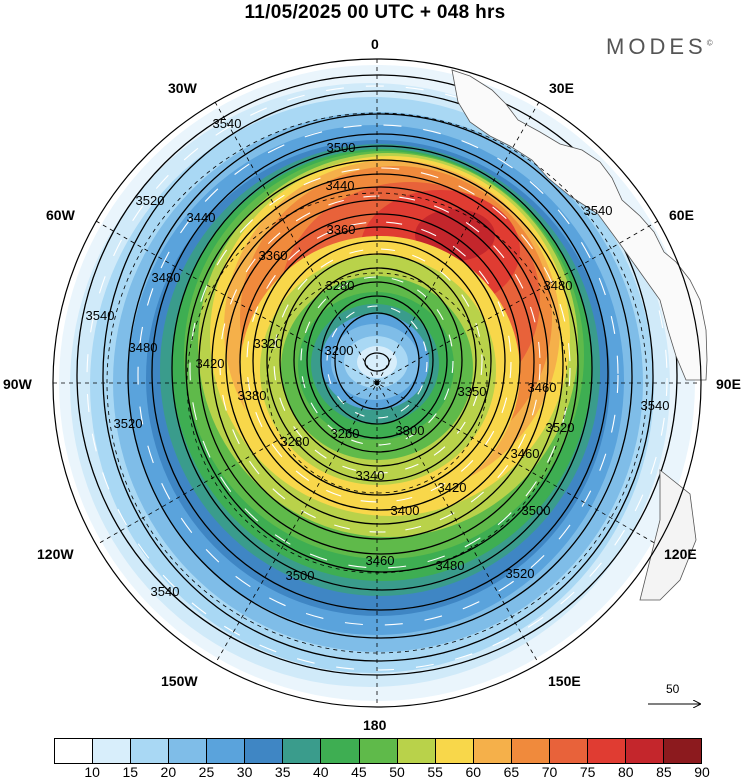 This screenshot has height=782, width=750. I want to click on lon-label-90w: 90W, so click(17, 384).